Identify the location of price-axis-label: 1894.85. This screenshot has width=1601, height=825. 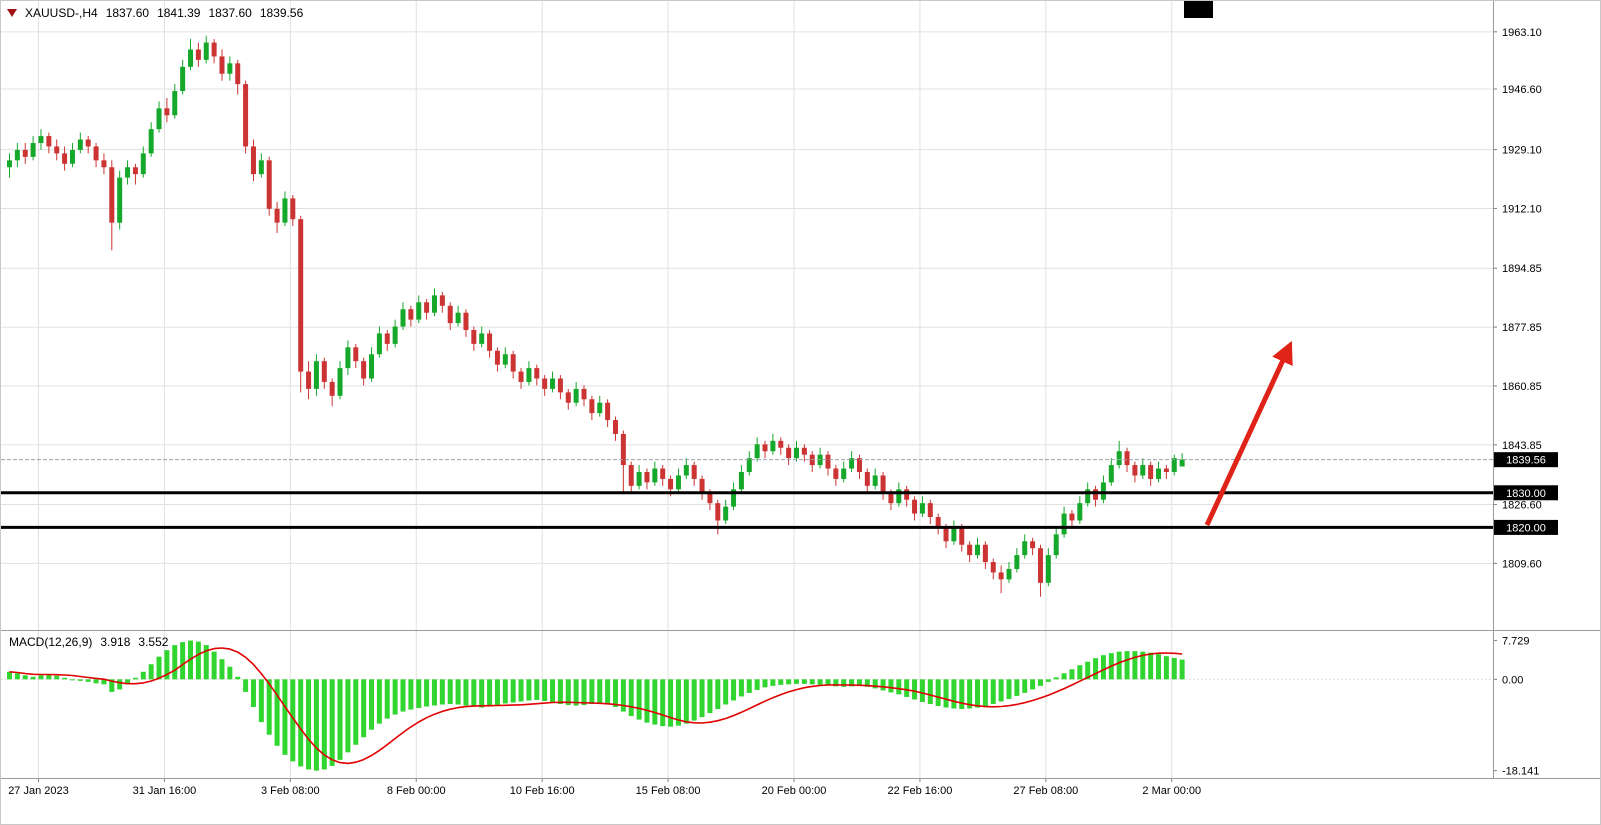
(1522, 269).